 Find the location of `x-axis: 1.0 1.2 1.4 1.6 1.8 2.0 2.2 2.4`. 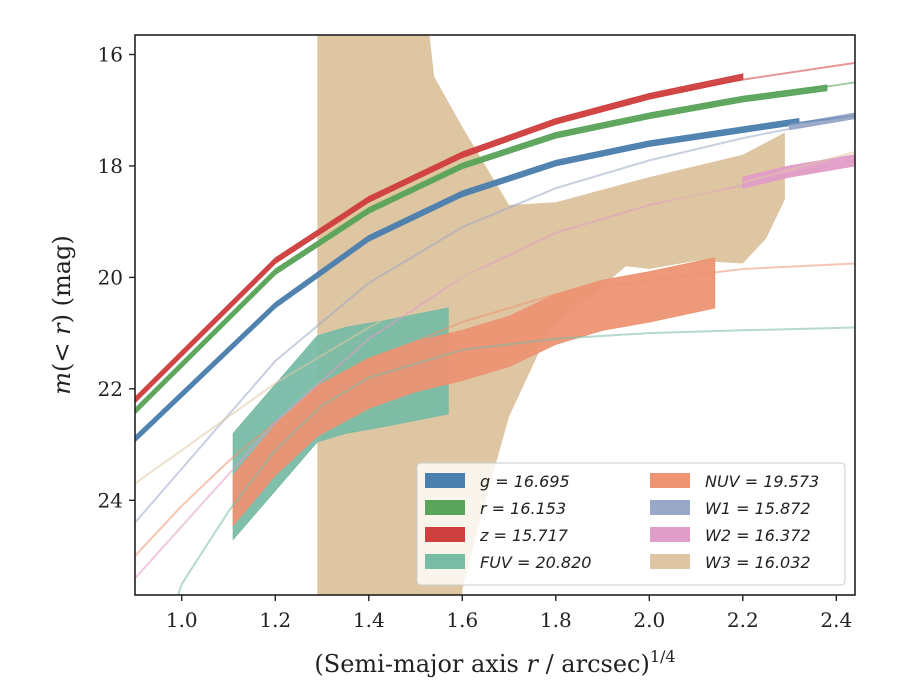

x-axis: 1.0 1.2 1.4 1.6 1.8 2.0 2.2 2.4 is located at coordinates (509, 613).